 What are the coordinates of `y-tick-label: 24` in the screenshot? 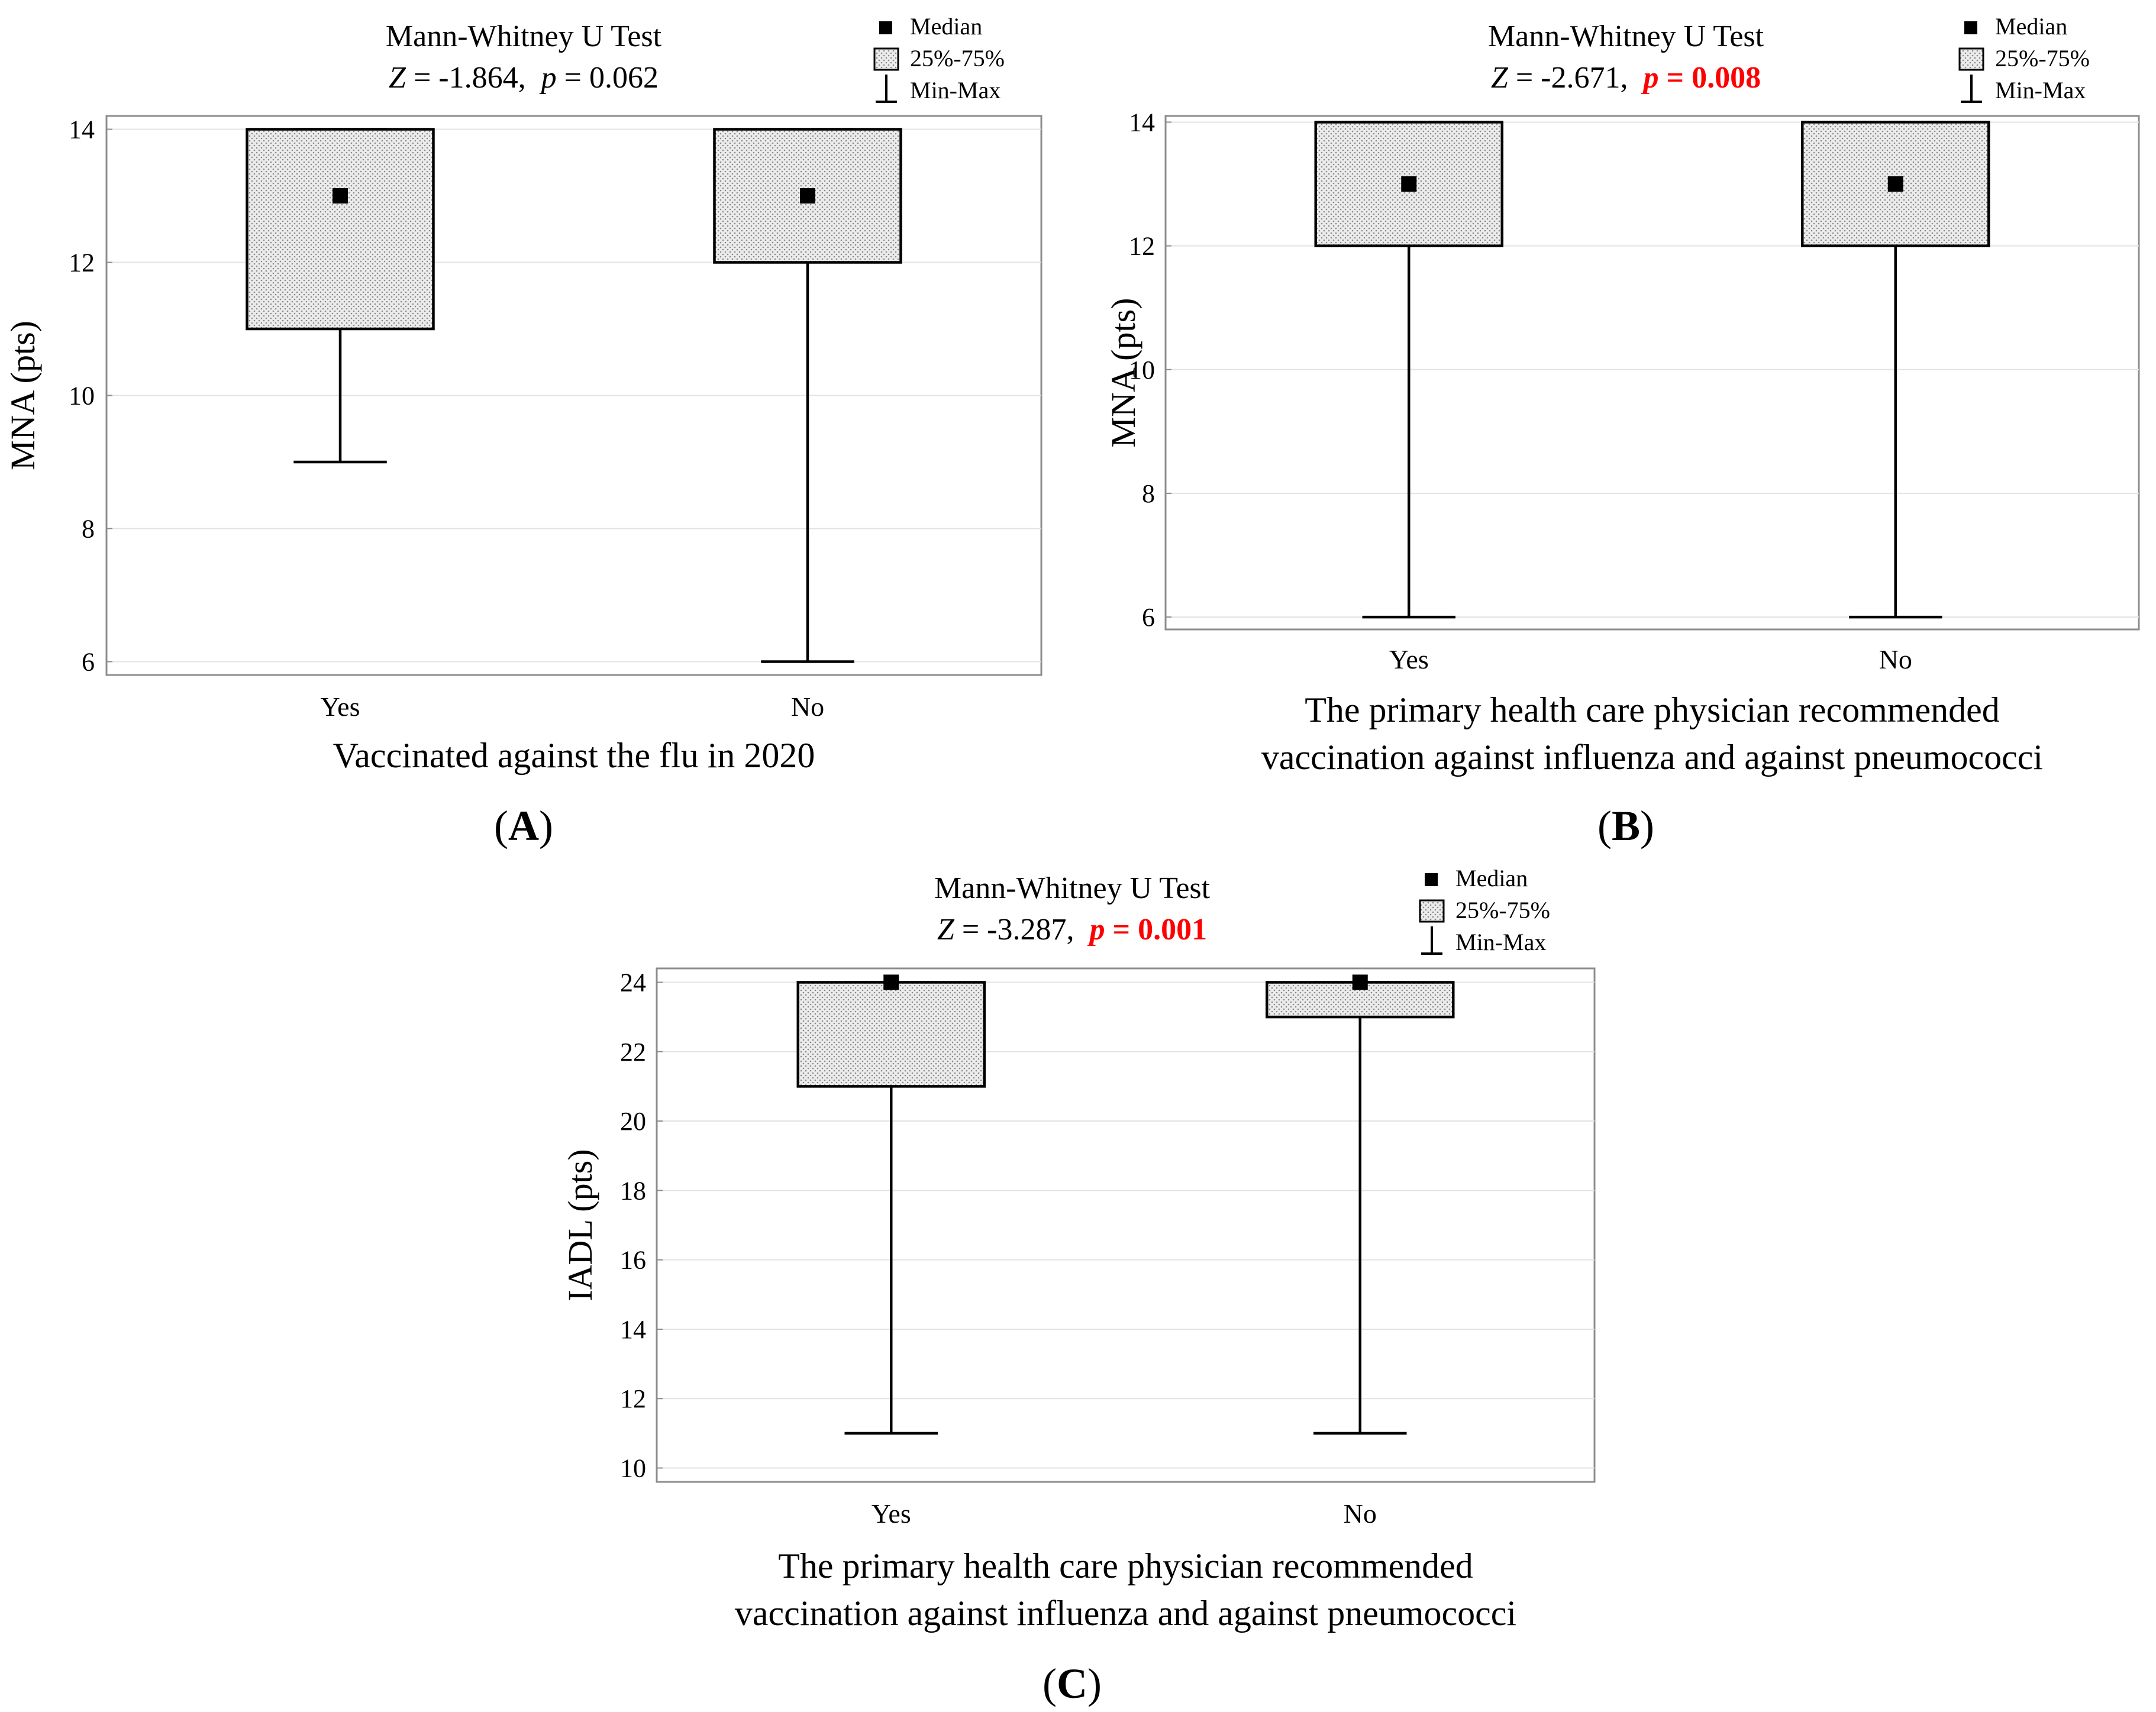 It's located at (633, 982).